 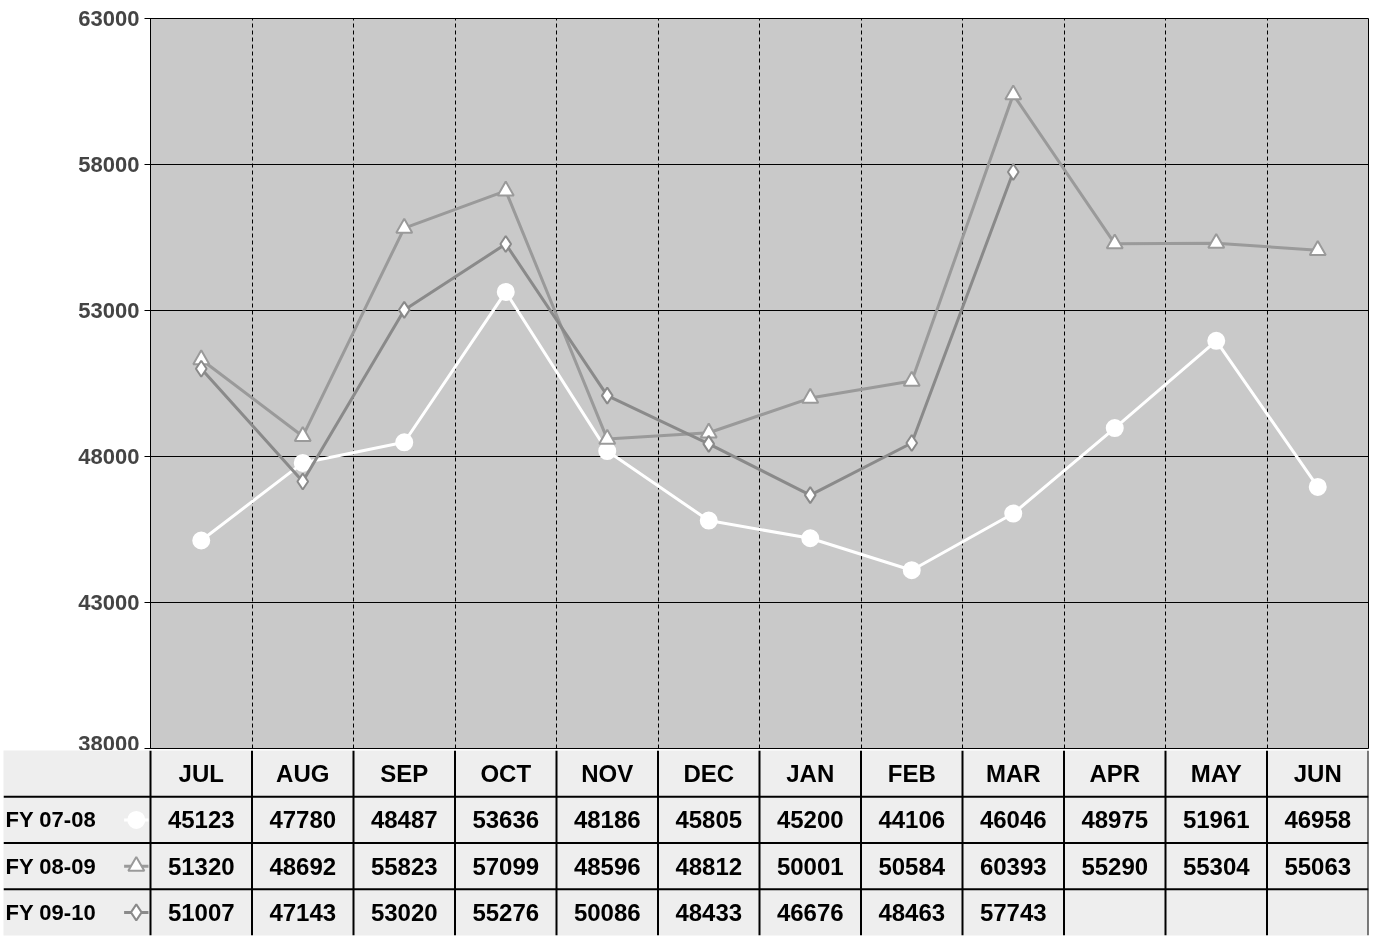 I want to click on legend-label: FY 08-09, so click(x=50, y=866).